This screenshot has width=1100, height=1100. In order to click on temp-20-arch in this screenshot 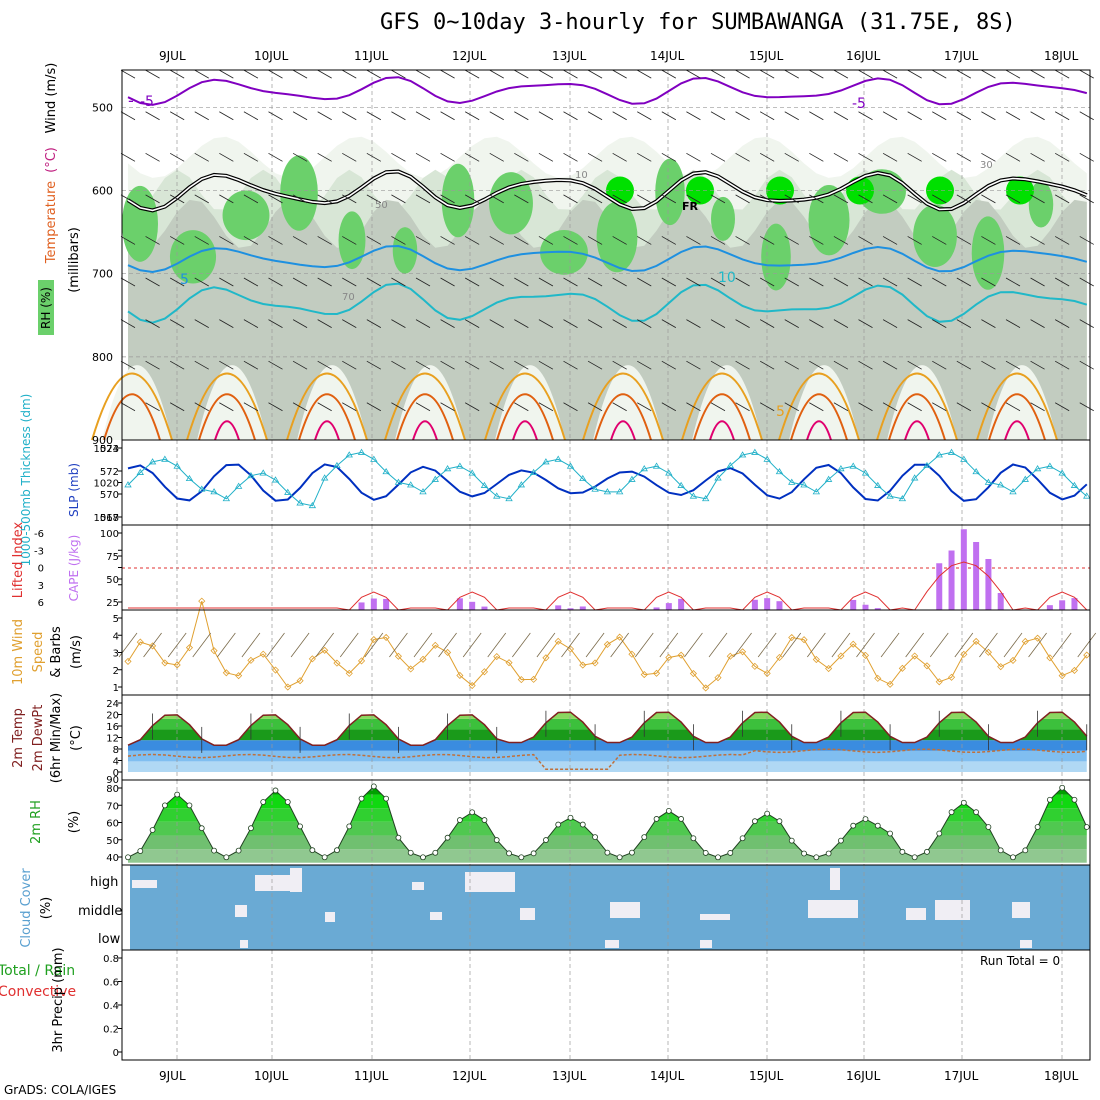, I will do `click(227, 417)`.